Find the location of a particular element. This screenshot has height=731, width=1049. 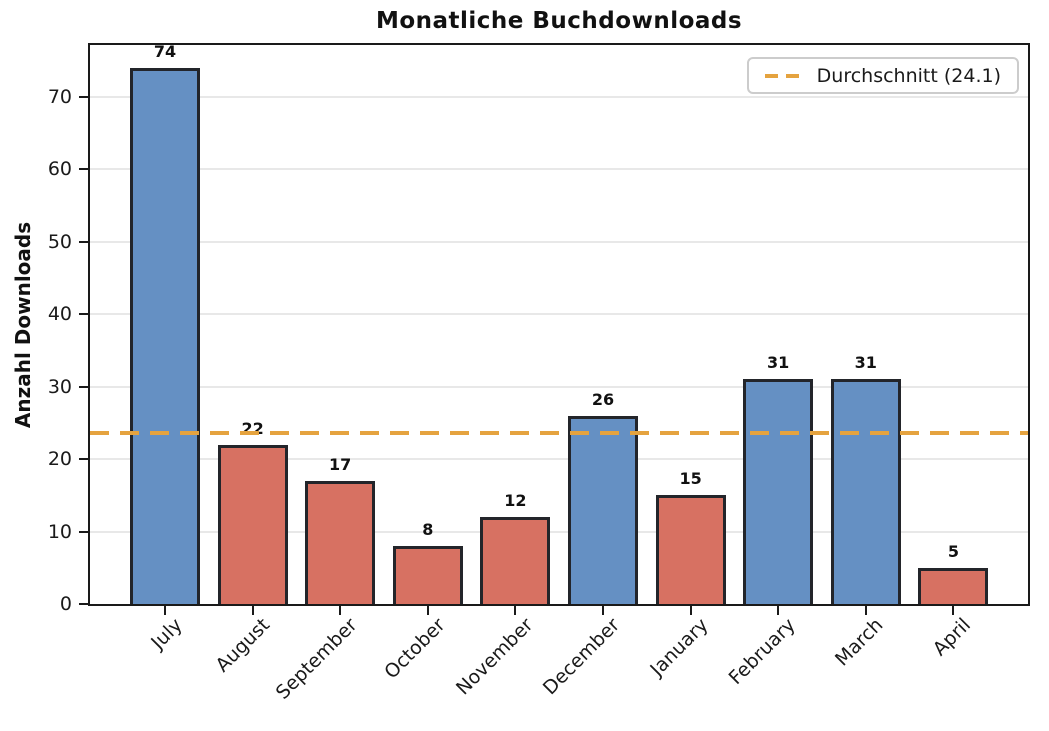

dashed-line-icon is located at coordinates (783, 75).